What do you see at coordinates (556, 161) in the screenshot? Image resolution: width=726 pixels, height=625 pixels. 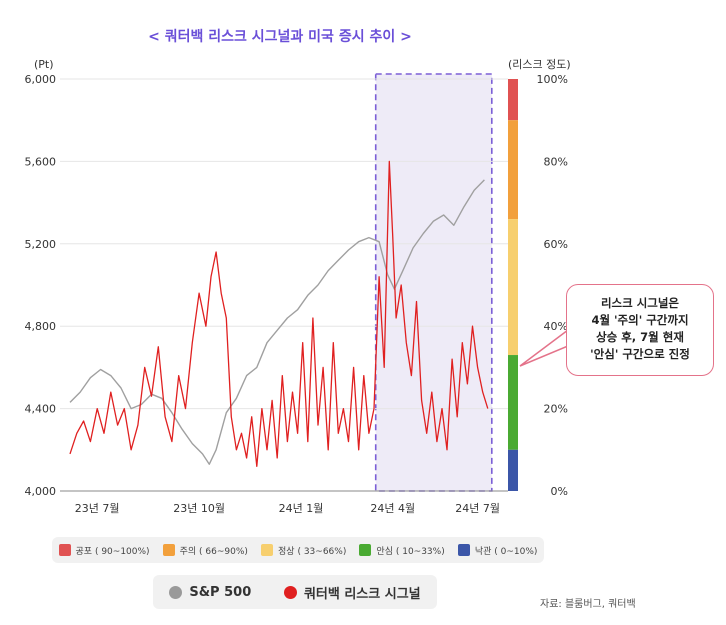 I see `y-right-tick-label: 80%` at bounding box center [556, 161].